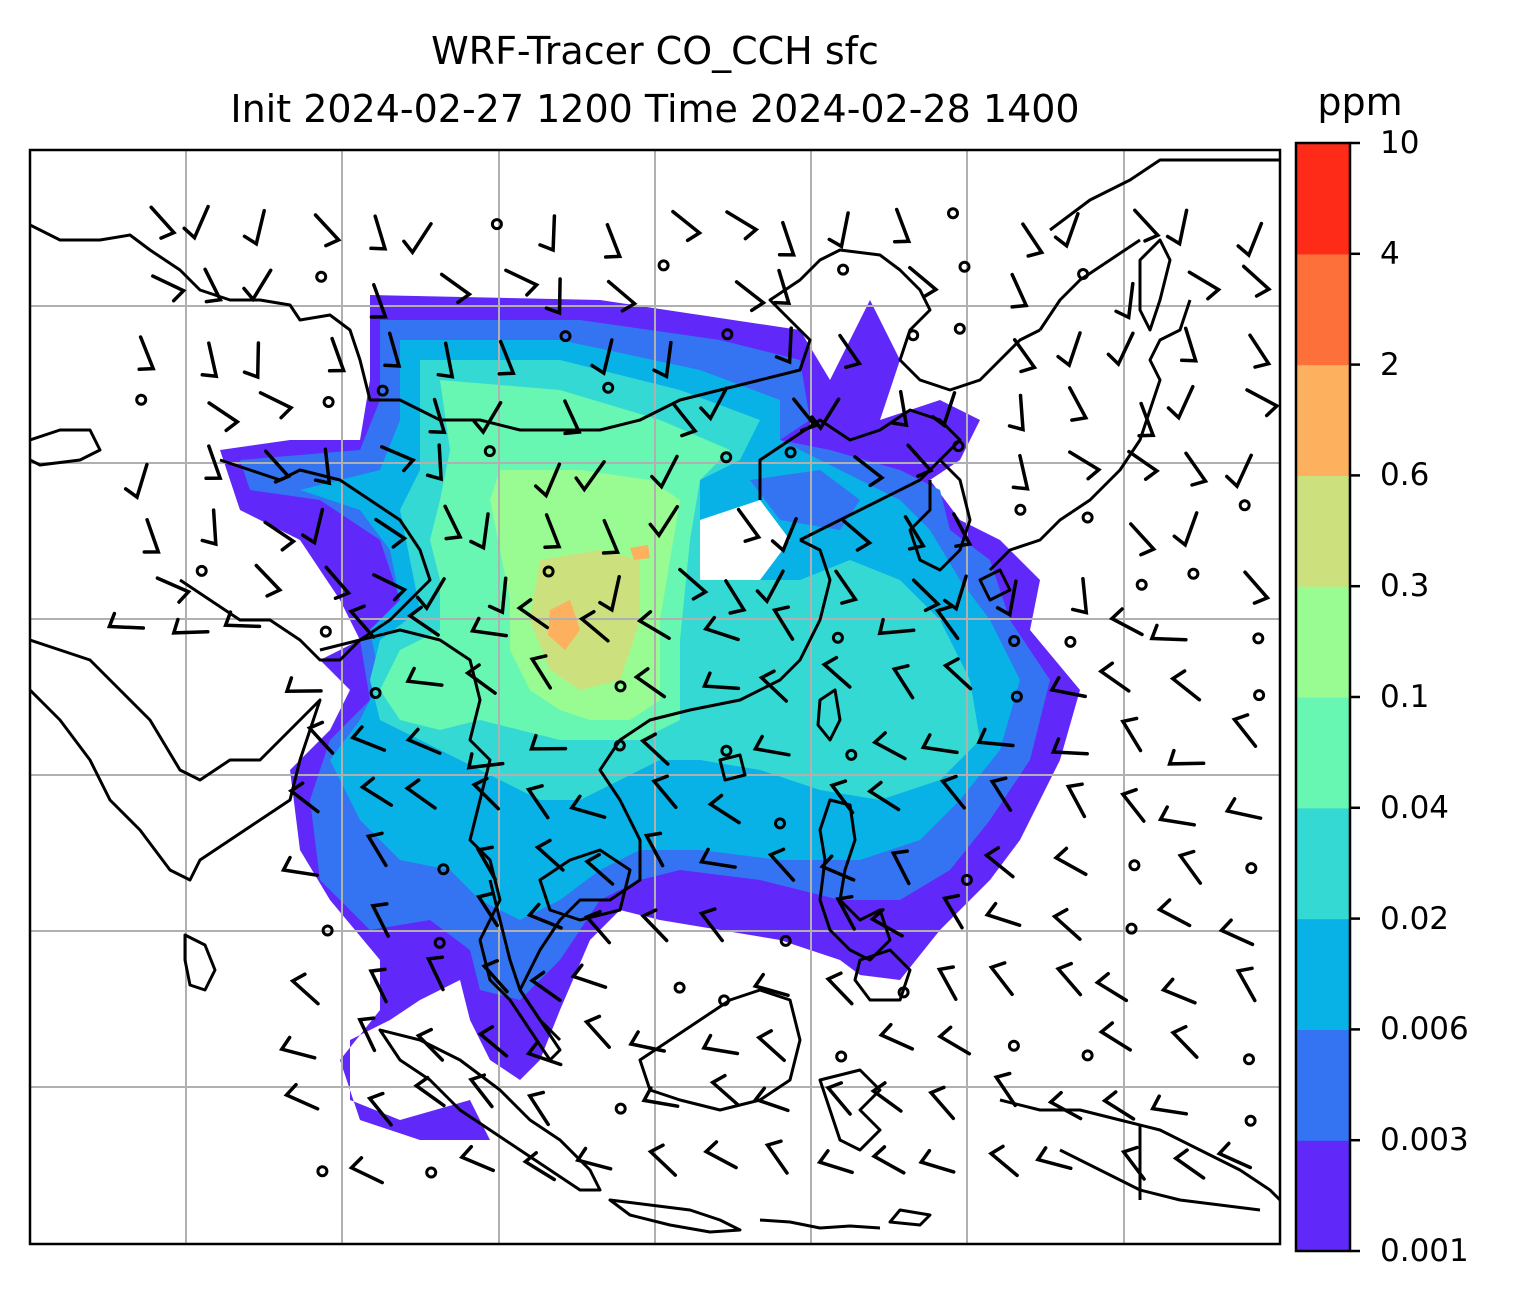 The image size is (1528, 1306). Describe the element at coordinates (820, 1224) in the screenshot. I see `coastline-lesser-sunda` at that location.